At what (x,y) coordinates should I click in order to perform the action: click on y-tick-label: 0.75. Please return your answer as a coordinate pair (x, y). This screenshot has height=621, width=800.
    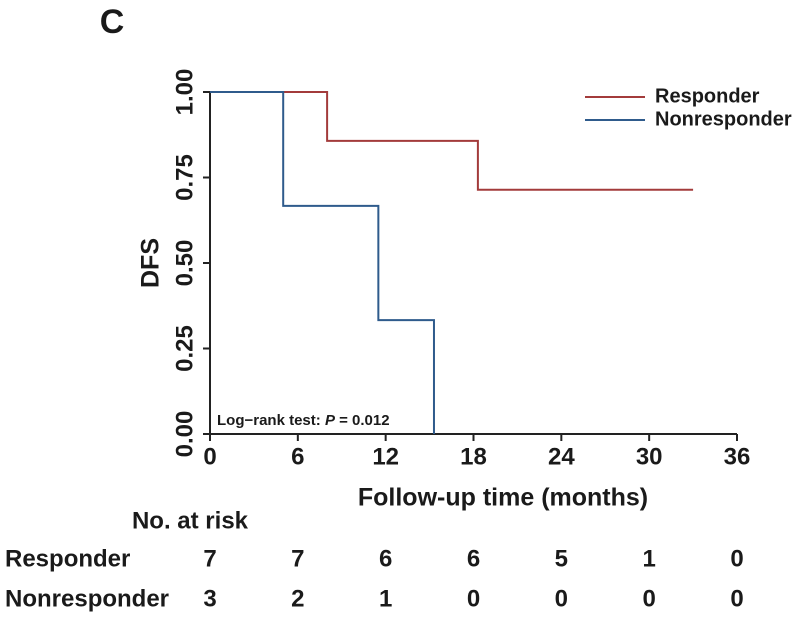
    Looking at the image, I should click on (184, 177).